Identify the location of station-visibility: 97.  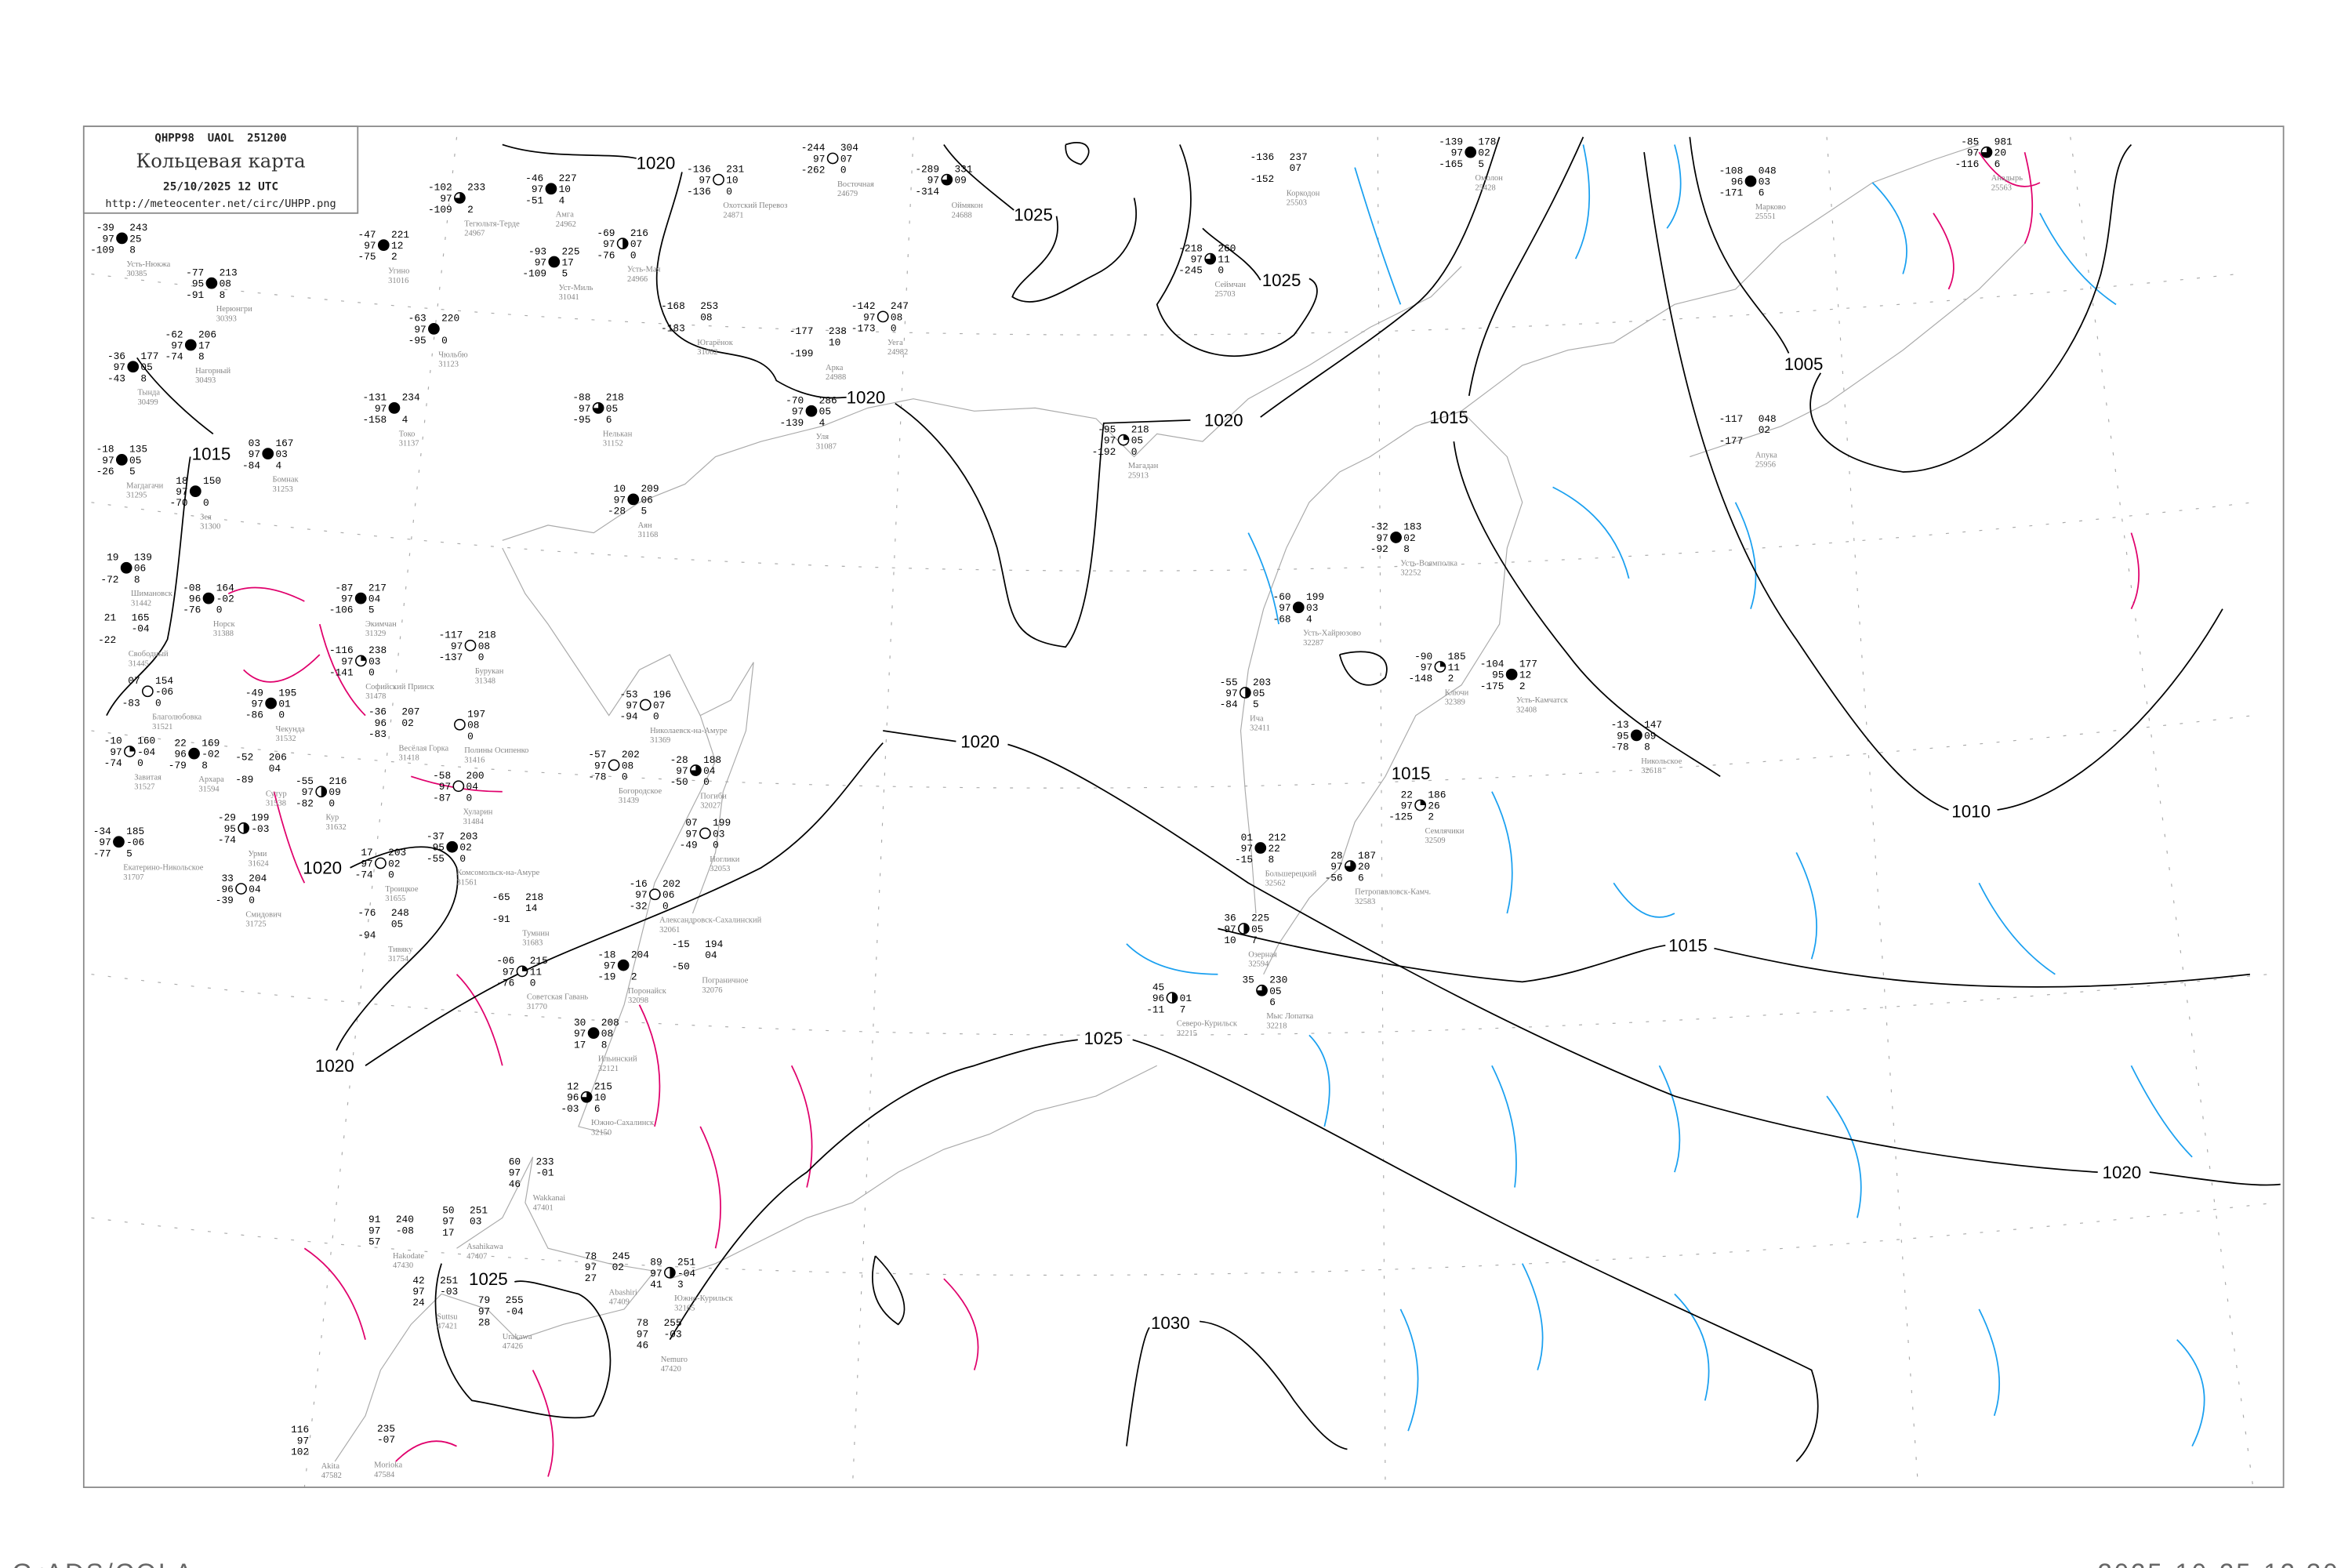
(580, 1034).